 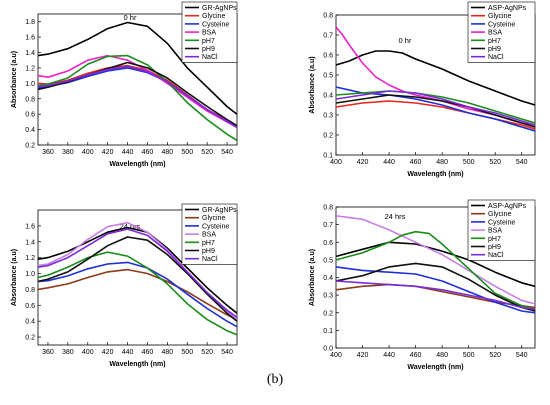 I want to click on legend-label: BSA, so click(x=495, y=33).